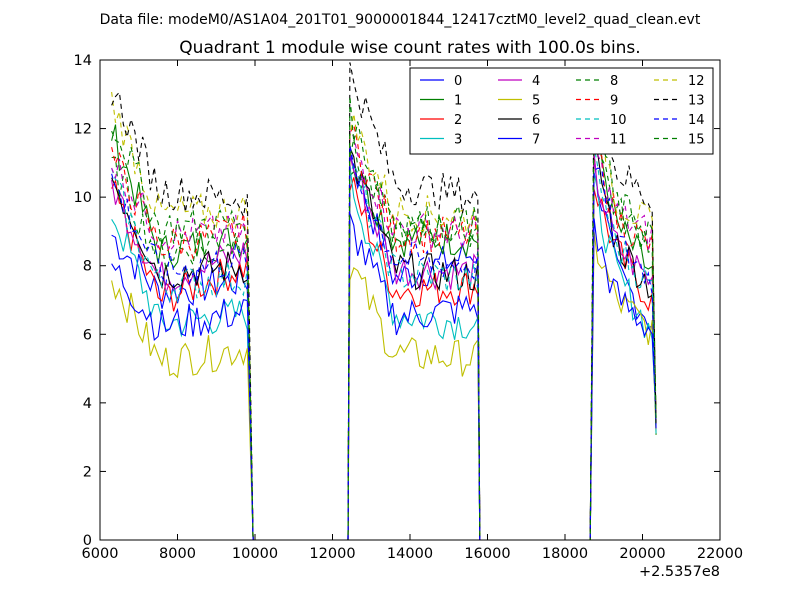 This screenshot has height=600, width=800. I want to click on legend-label-8: 8, so click(614, 81).